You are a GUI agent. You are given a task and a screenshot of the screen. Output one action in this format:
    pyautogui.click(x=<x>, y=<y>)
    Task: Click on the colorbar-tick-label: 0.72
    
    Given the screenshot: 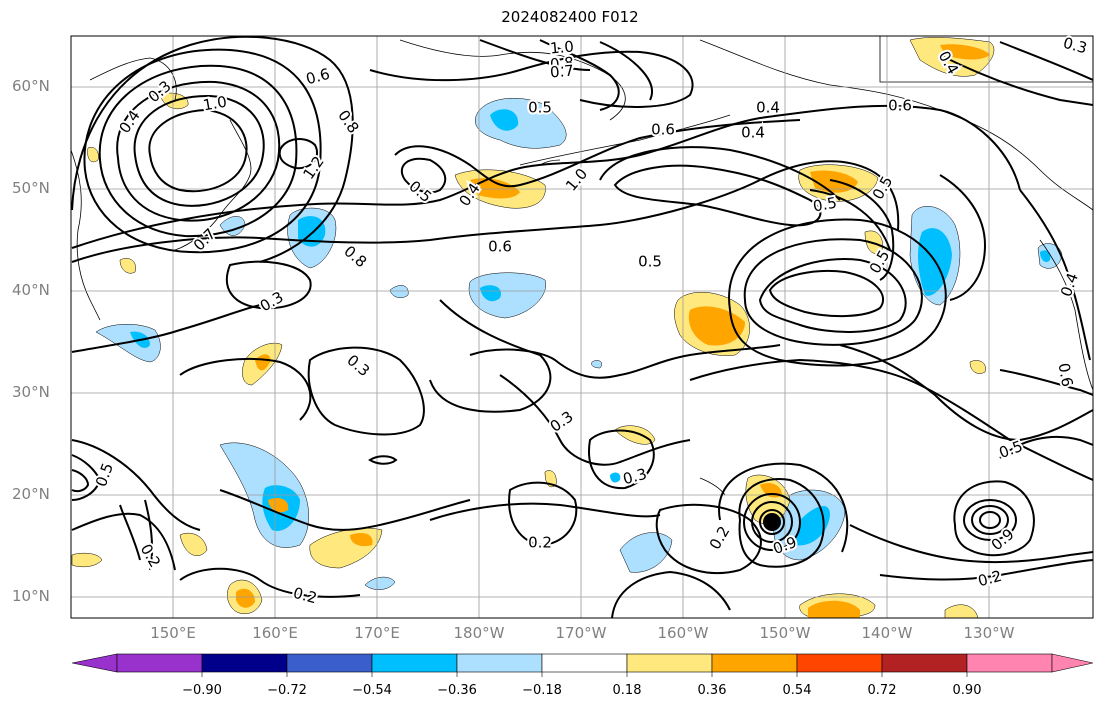 What is the action you would take?
    pyautogui.click(x=882, y=690)
    